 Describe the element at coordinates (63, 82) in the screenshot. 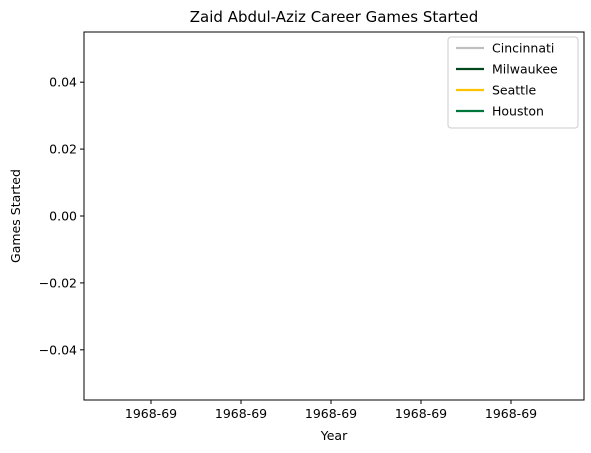

I see `y-tick-label: 0.04` at that location.